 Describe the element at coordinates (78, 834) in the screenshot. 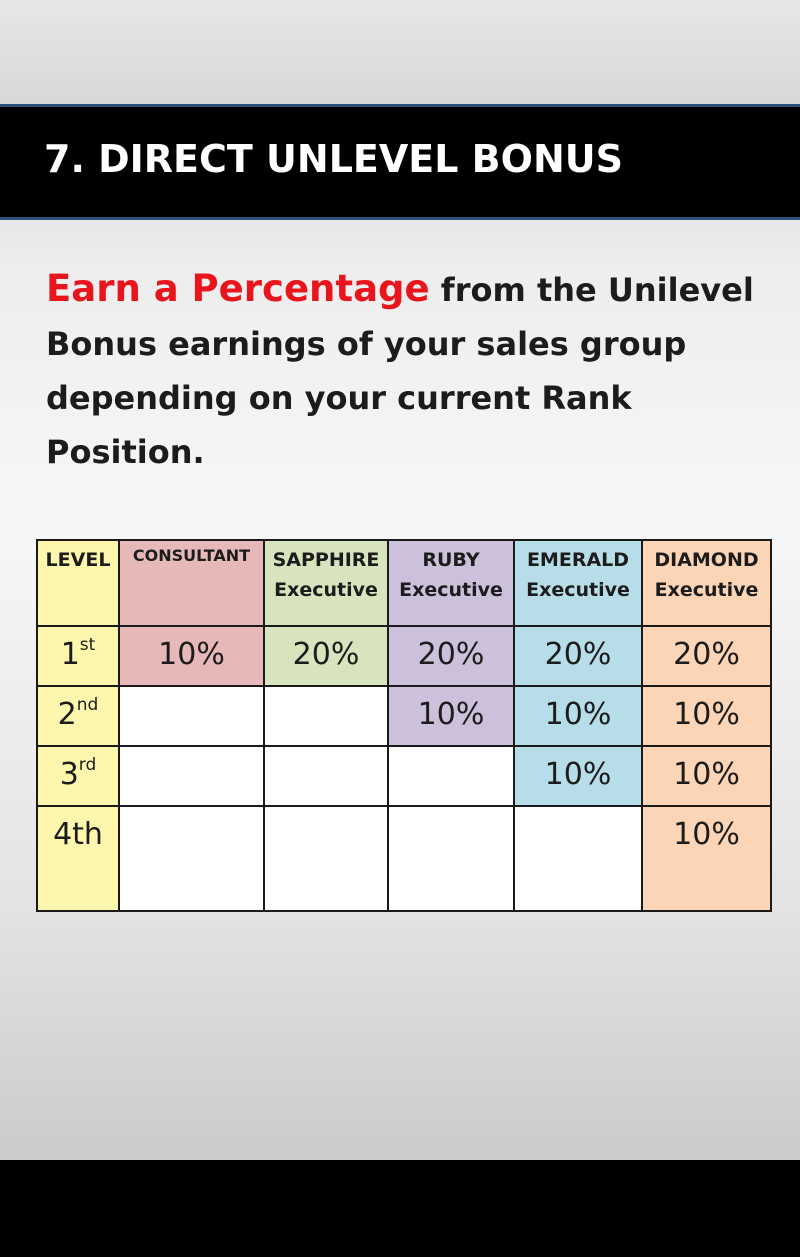

I see `level-number: 4th` at that location.